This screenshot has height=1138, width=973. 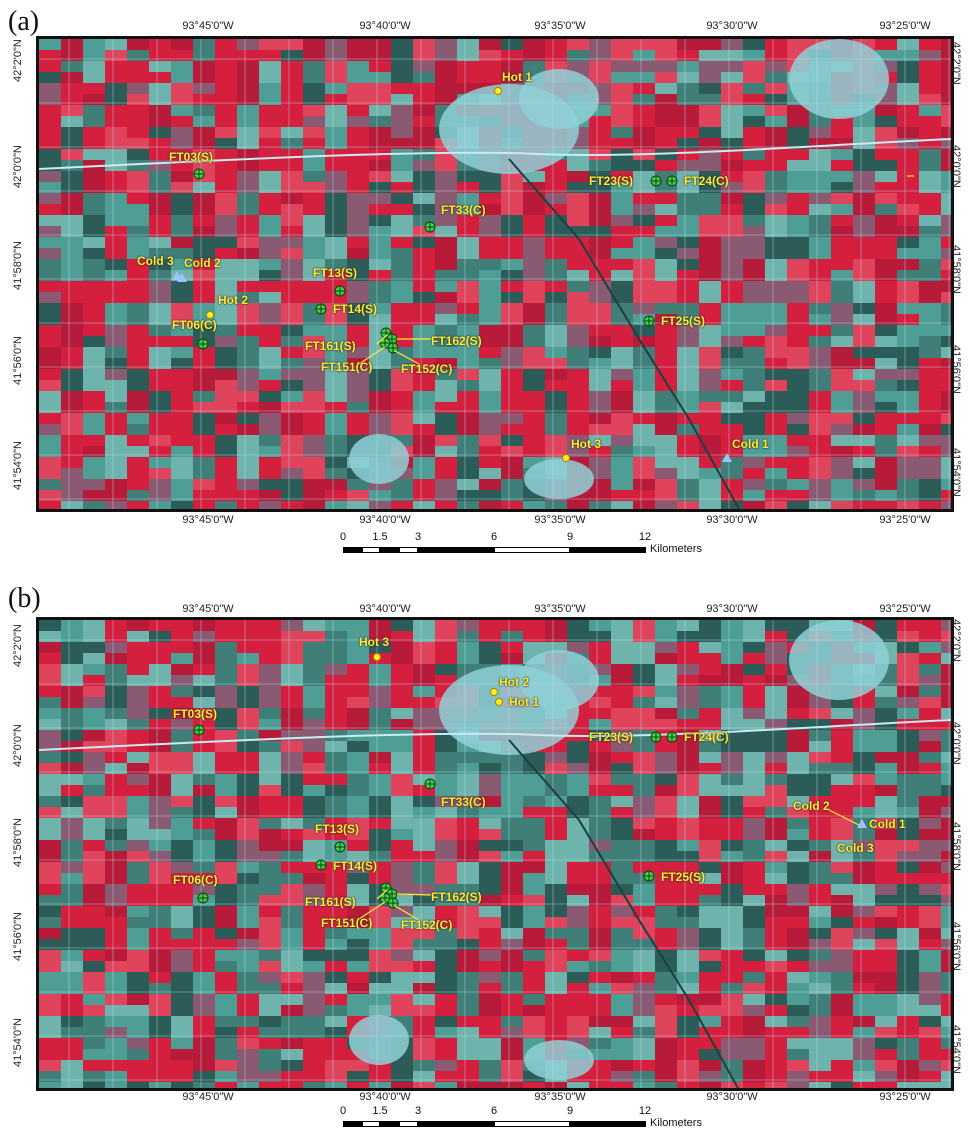 I want to click on lat-label: 41°54'0"N, so click(x=18, y=465).